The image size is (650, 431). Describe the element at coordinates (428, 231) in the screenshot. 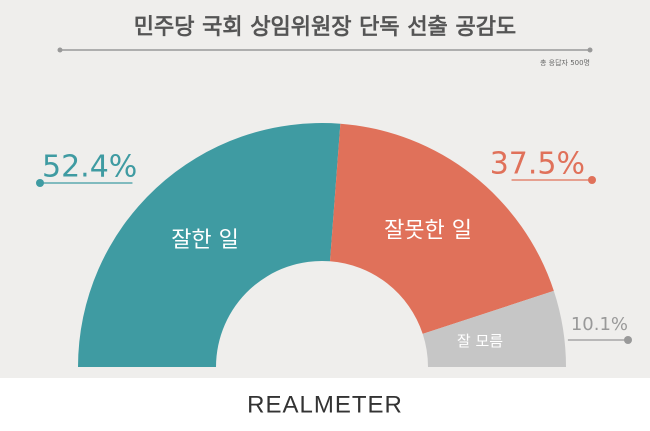

I see `segment-label: 잘못한 일` at that location.